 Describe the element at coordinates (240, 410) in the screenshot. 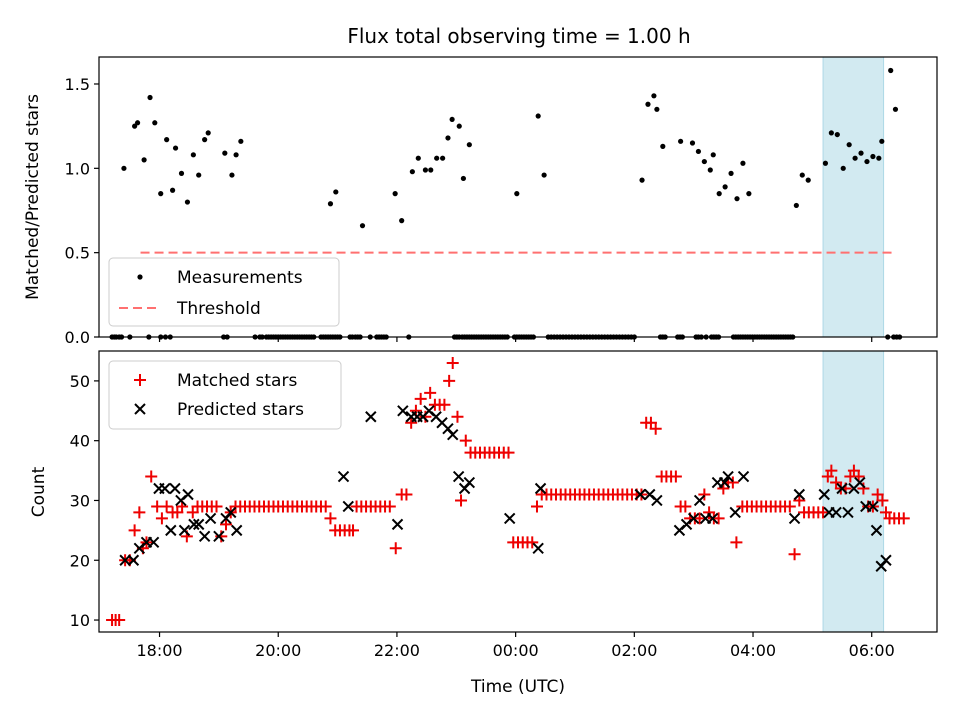

I see `legend-predicted-label: Predicted stars` at that location.